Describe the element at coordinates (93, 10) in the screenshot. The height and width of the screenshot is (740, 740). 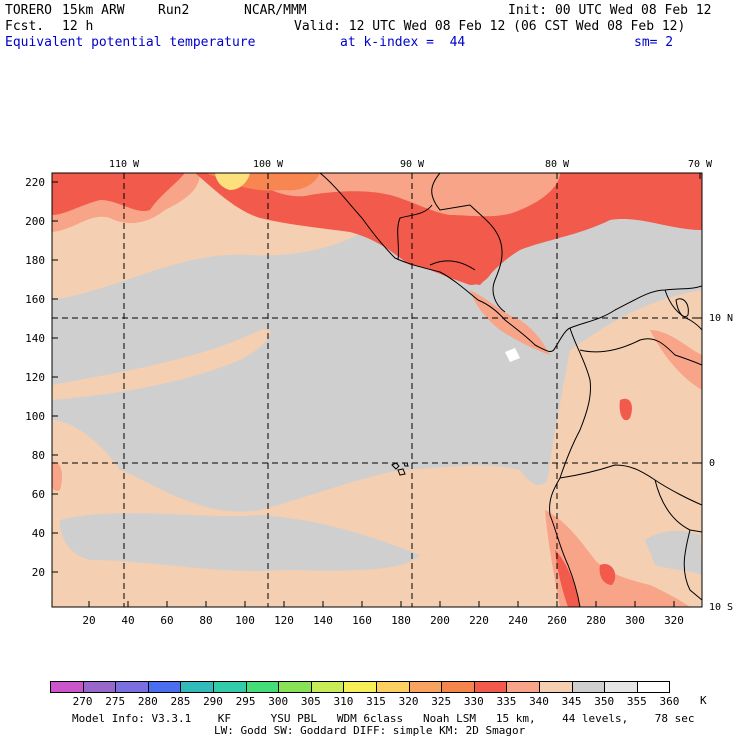
I see `model-resolution: 15km ARW` at that location.